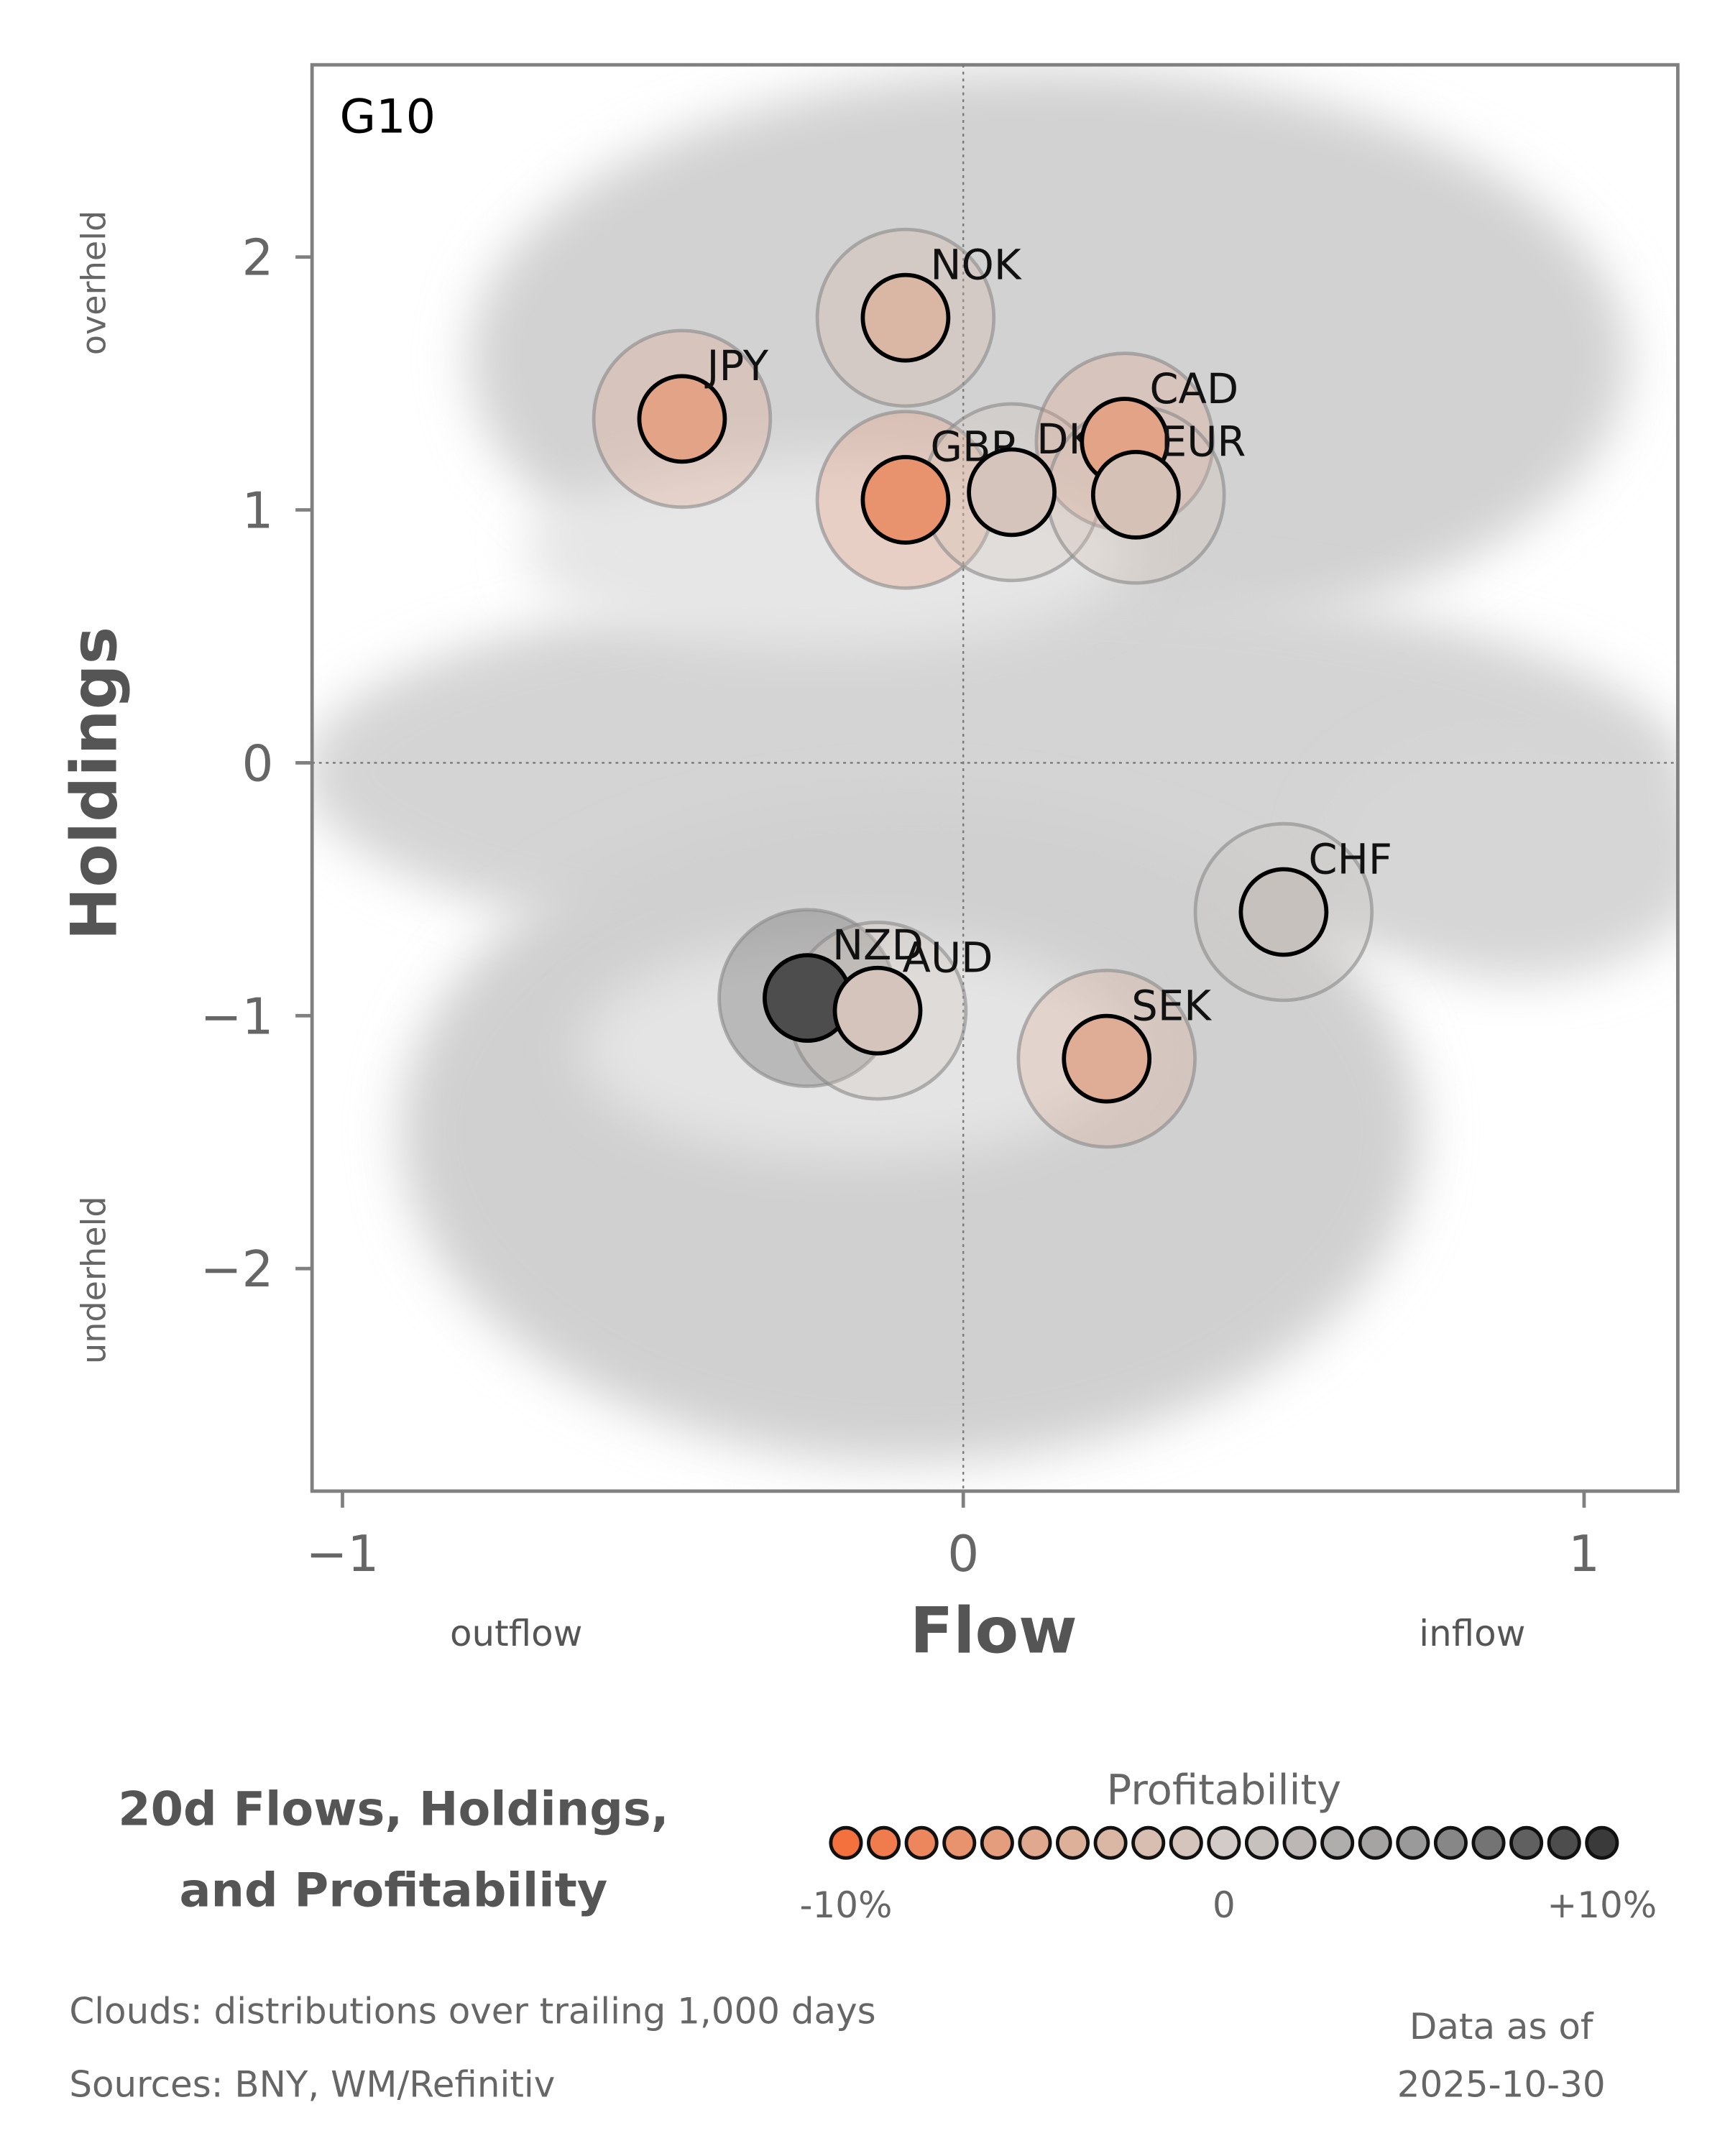 The image size is (1725, 2156). I want to click on y-tick-label: 1, so click(257, 511).